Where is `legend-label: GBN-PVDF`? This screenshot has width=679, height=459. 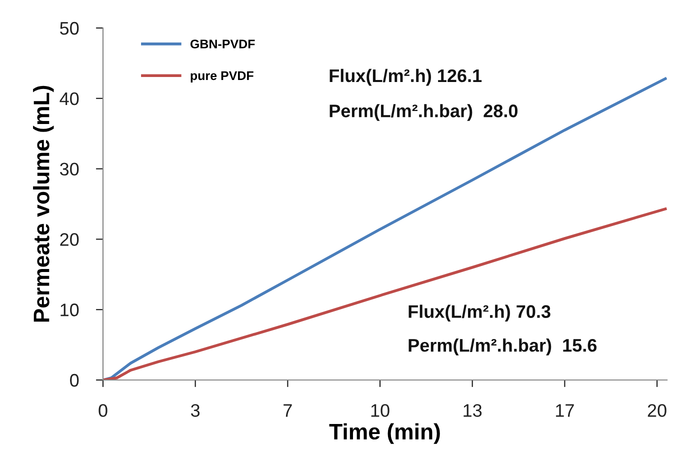
legend-label: GBN-PVDF is located at coordinates (222, 44).